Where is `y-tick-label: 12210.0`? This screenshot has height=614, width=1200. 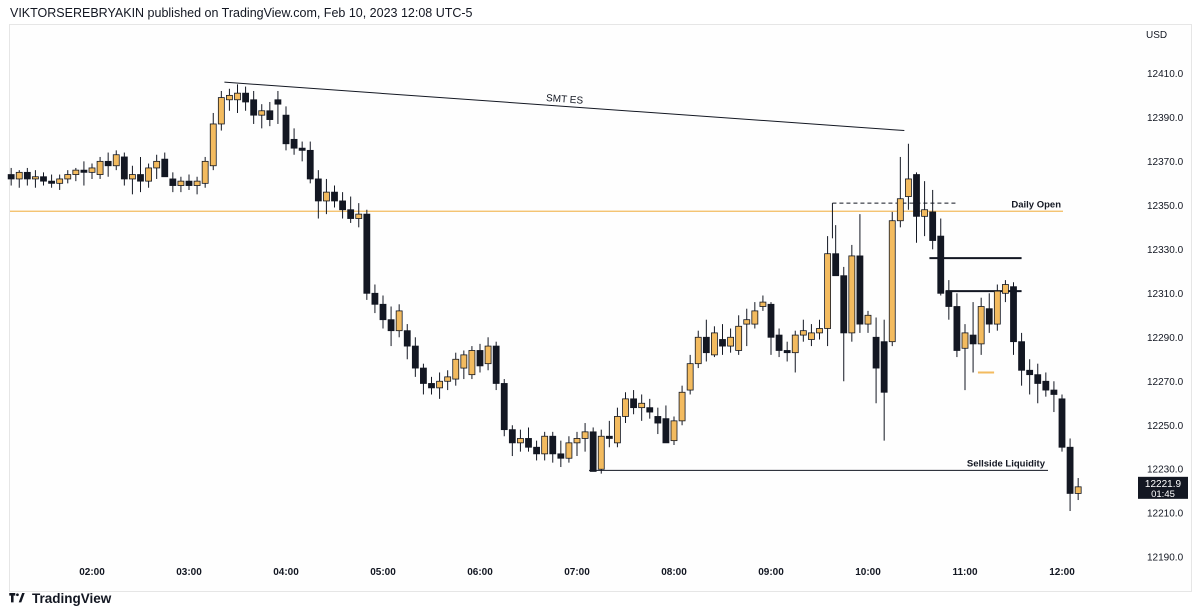
y-tick-label: 12210.0 is located at coordinates (1165, 514).